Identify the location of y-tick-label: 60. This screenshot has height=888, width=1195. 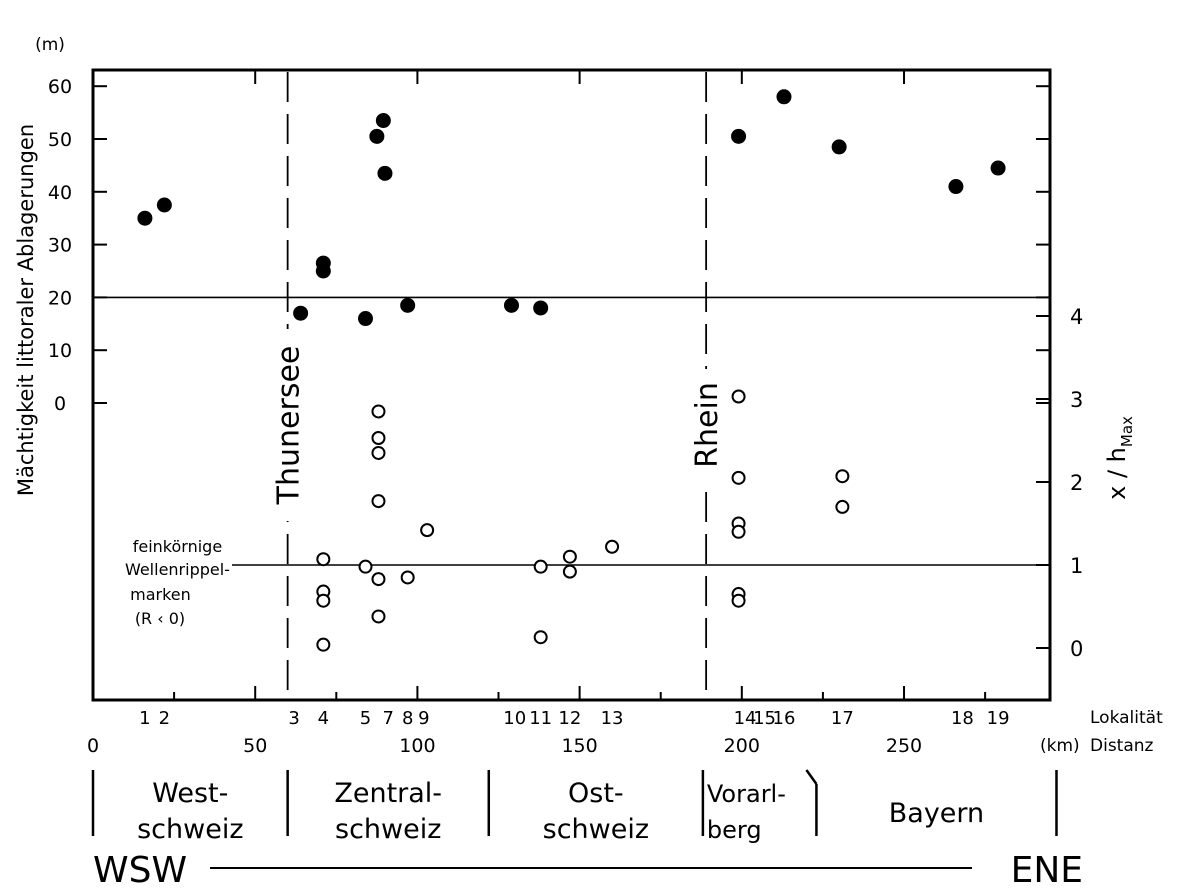
(60, 87).